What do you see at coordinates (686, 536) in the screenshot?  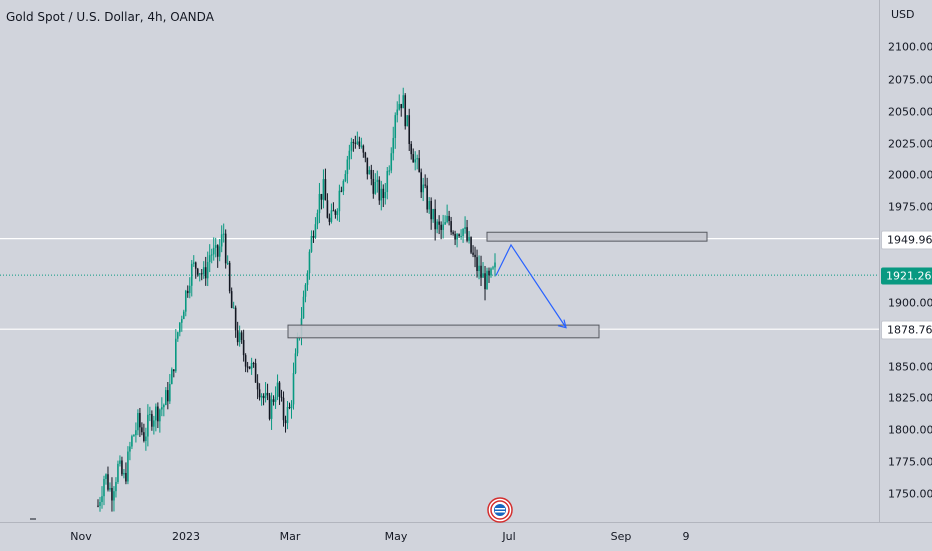 I see `x-tick-label: 9` at bounding box center [686, 536].